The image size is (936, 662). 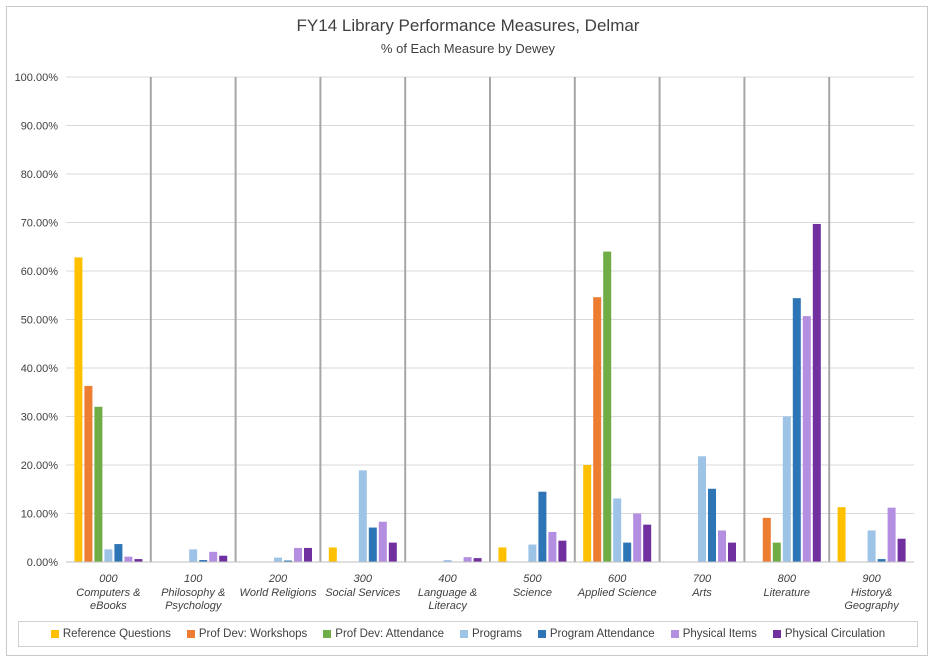 I want to click on x-category-code: 700, so click(x=702, y=579).